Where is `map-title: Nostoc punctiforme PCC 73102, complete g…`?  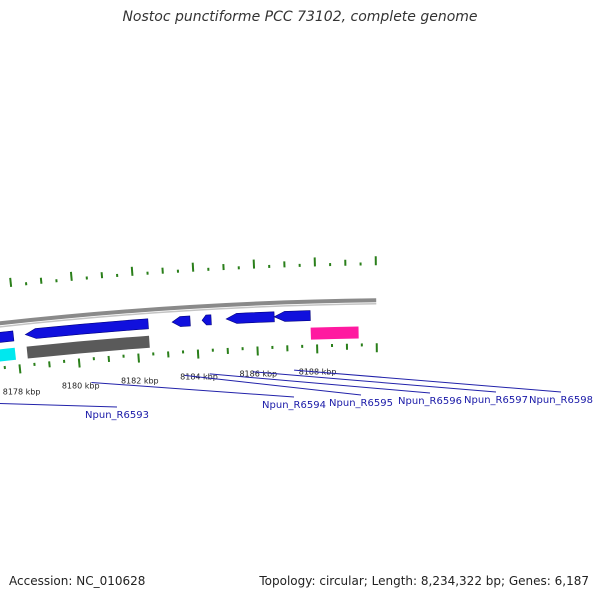 map-title: Nostoc punctiforme PCC 73102, complete g… is located at coordinates (300, 17).